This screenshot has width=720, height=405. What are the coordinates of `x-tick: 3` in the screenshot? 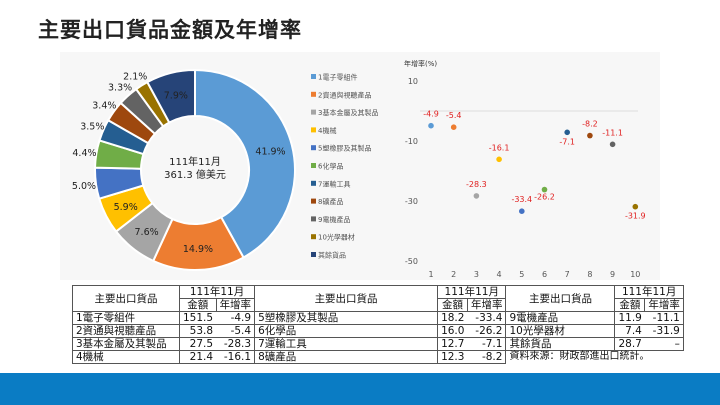 It's located at (476, 274).